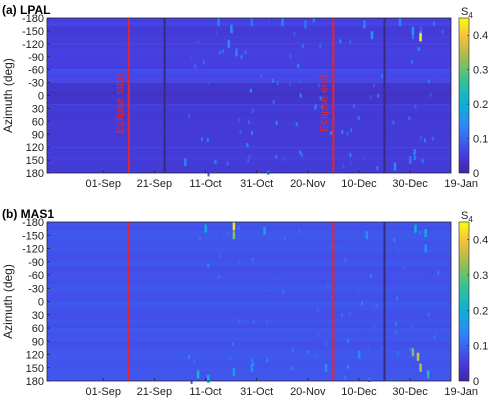  What do you see at coordinates (26, 10) in the screenshot?
I see `panel-title: (a) LPAL` at bounding box center [26, 10].